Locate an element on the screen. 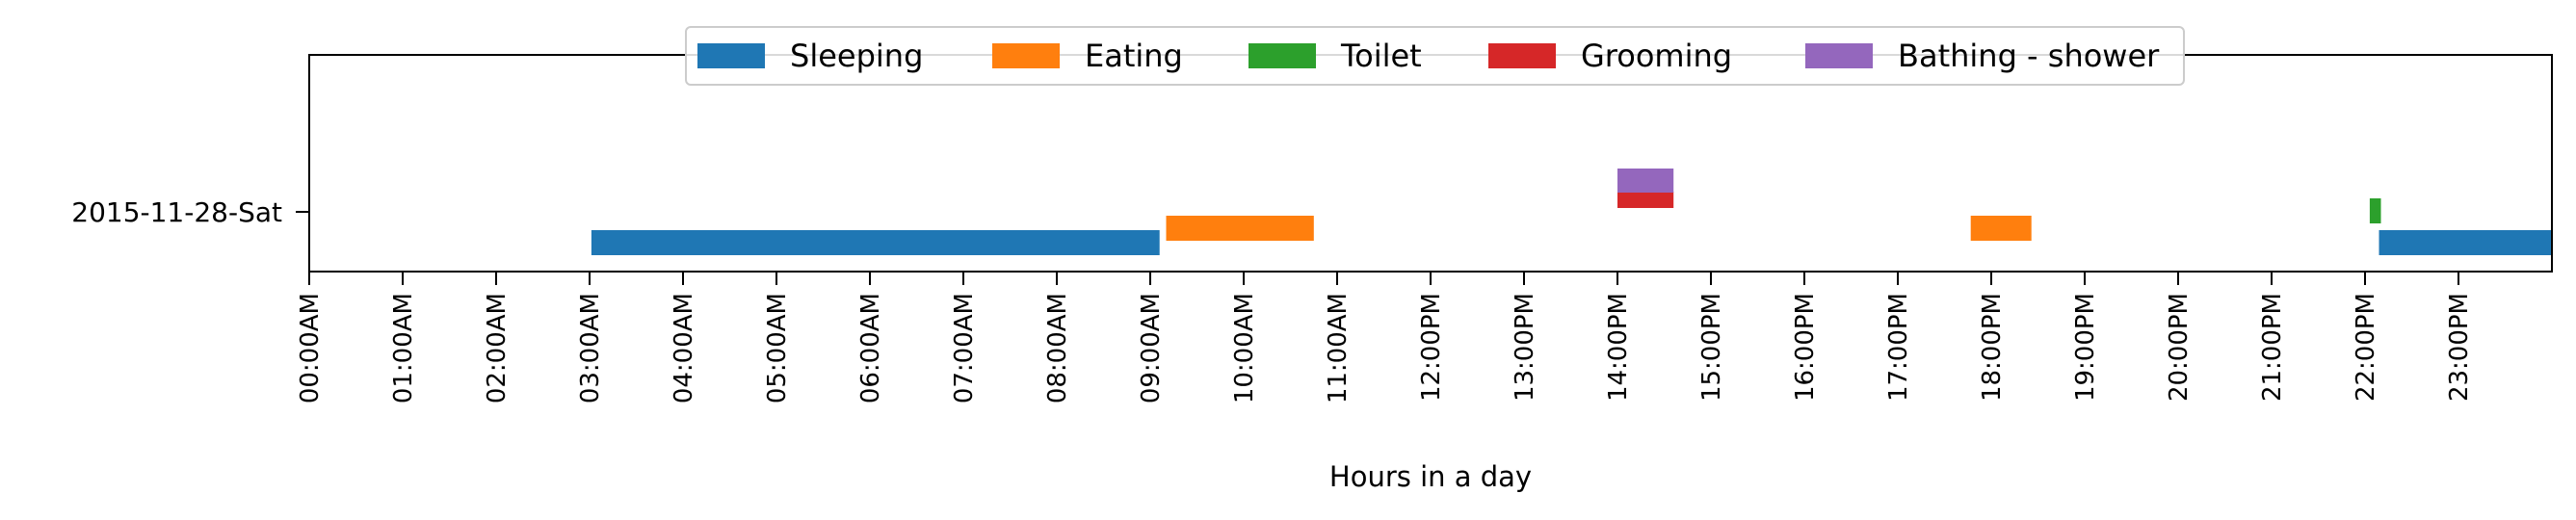 The height and width of the screenshot is (520, 2576). y-axis: 2015-11-28-Sat is located at coordinates (190, 212).